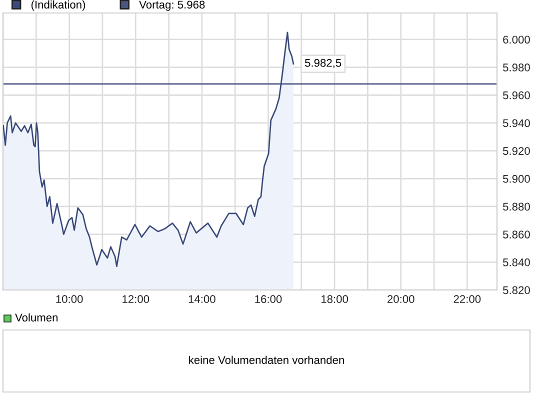 This screenshot has width=545, height=395. I want to click on y-tick-label: 5.860, so click(516, 234).